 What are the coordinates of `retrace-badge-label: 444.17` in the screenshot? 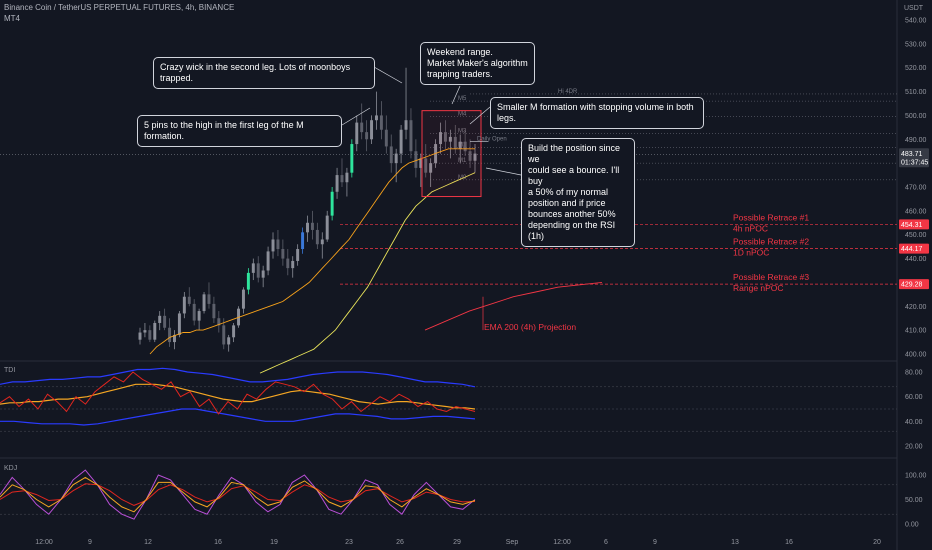 It's located at (912, 249).